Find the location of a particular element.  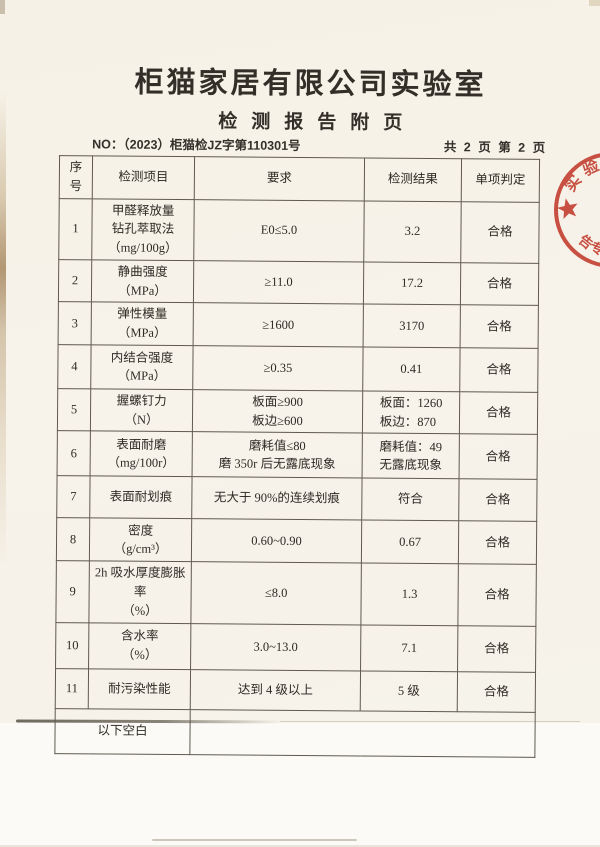

scan-corner-top-left is located at coordinates (2, 7).